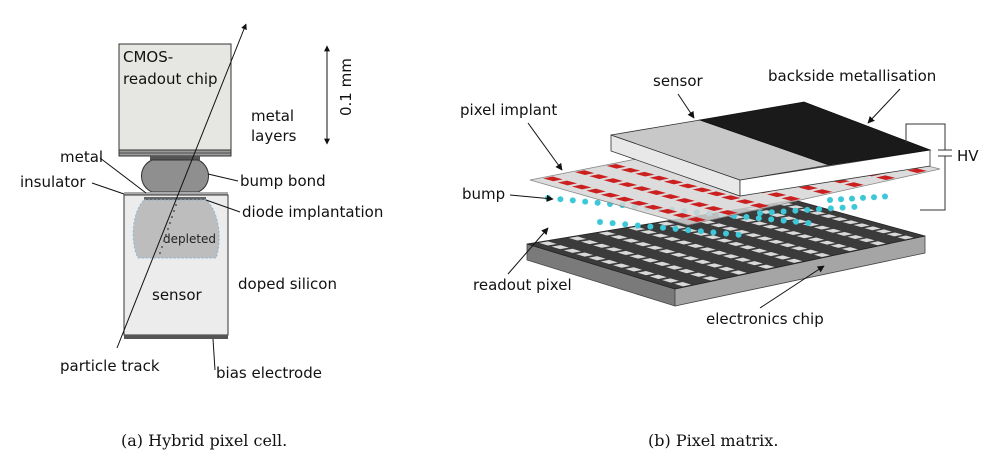 The image size is (988, 460). What do you see at coordinates (852, 76) in the screenshot?
I see `backside-metallisation-label: backside metallisation` at bounding box center [852, 76].